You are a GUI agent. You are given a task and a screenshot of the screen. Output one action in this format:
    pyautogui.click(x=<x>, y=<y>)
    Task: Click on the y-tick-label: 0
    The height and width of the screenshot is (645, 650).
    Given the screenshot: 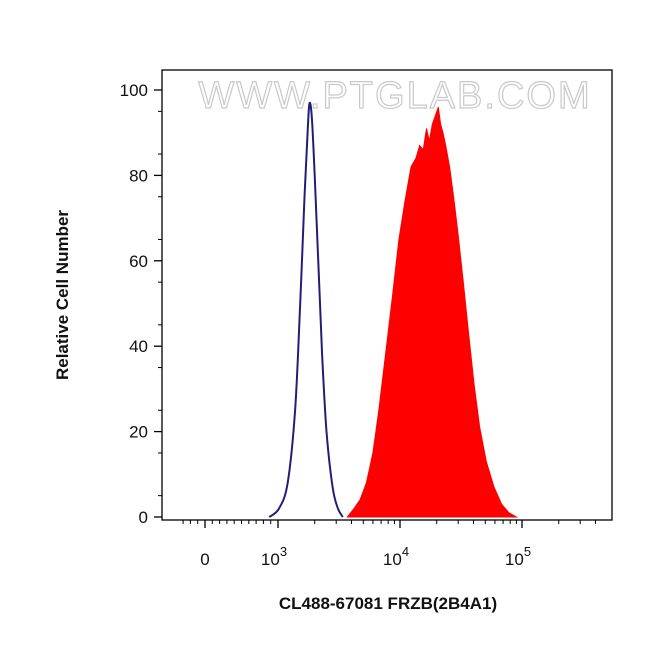 What is the action you would take?
    pyautogui.click(x=143, y=517)
    